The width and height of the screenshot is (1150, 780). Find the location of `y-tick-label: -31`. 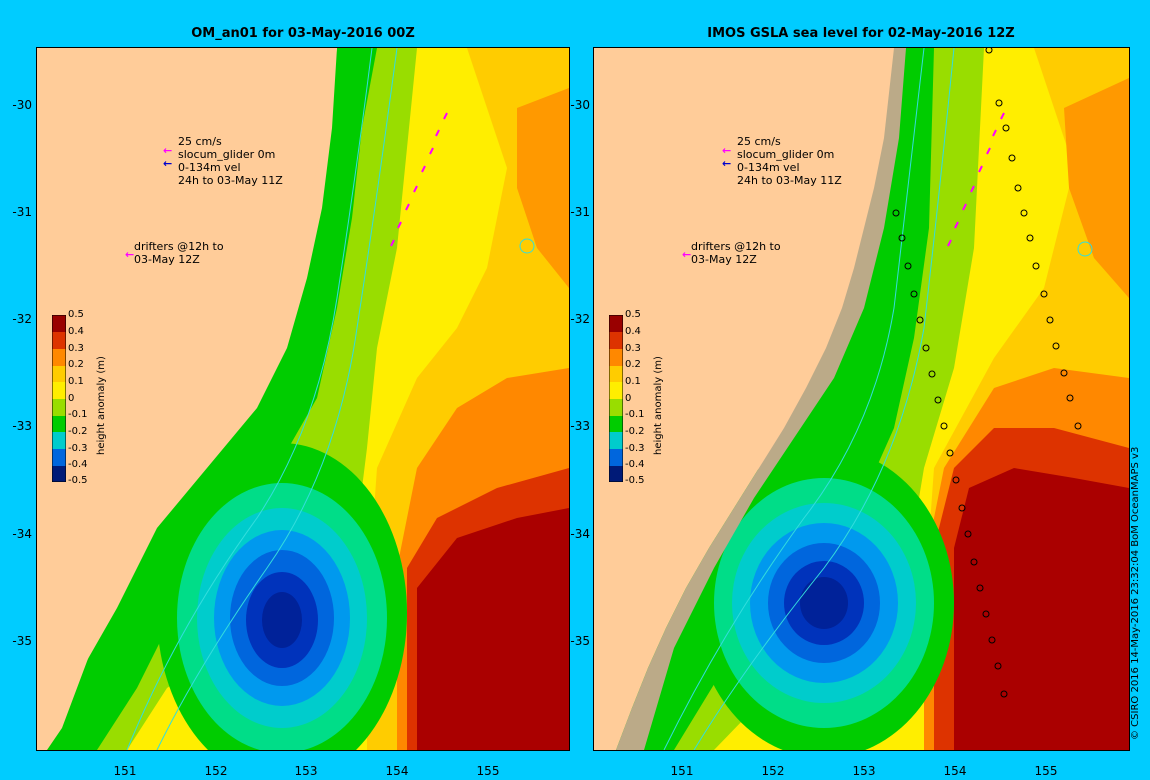

y-tick-label: -31 is located at coordinates (22, 212).